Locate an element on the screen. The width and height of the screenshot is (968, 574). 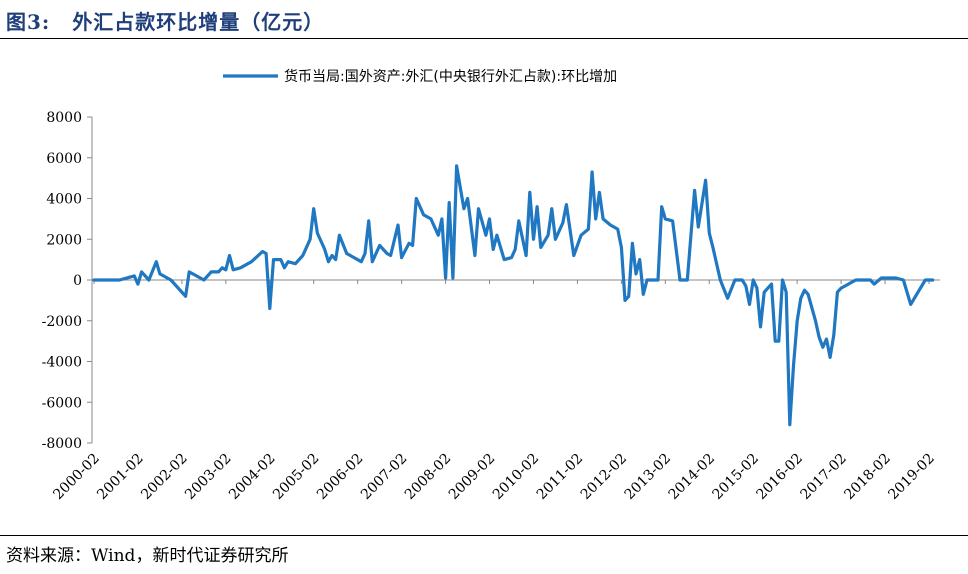
x-tick-label: 2005-02 is located at coordinates (296, 477).